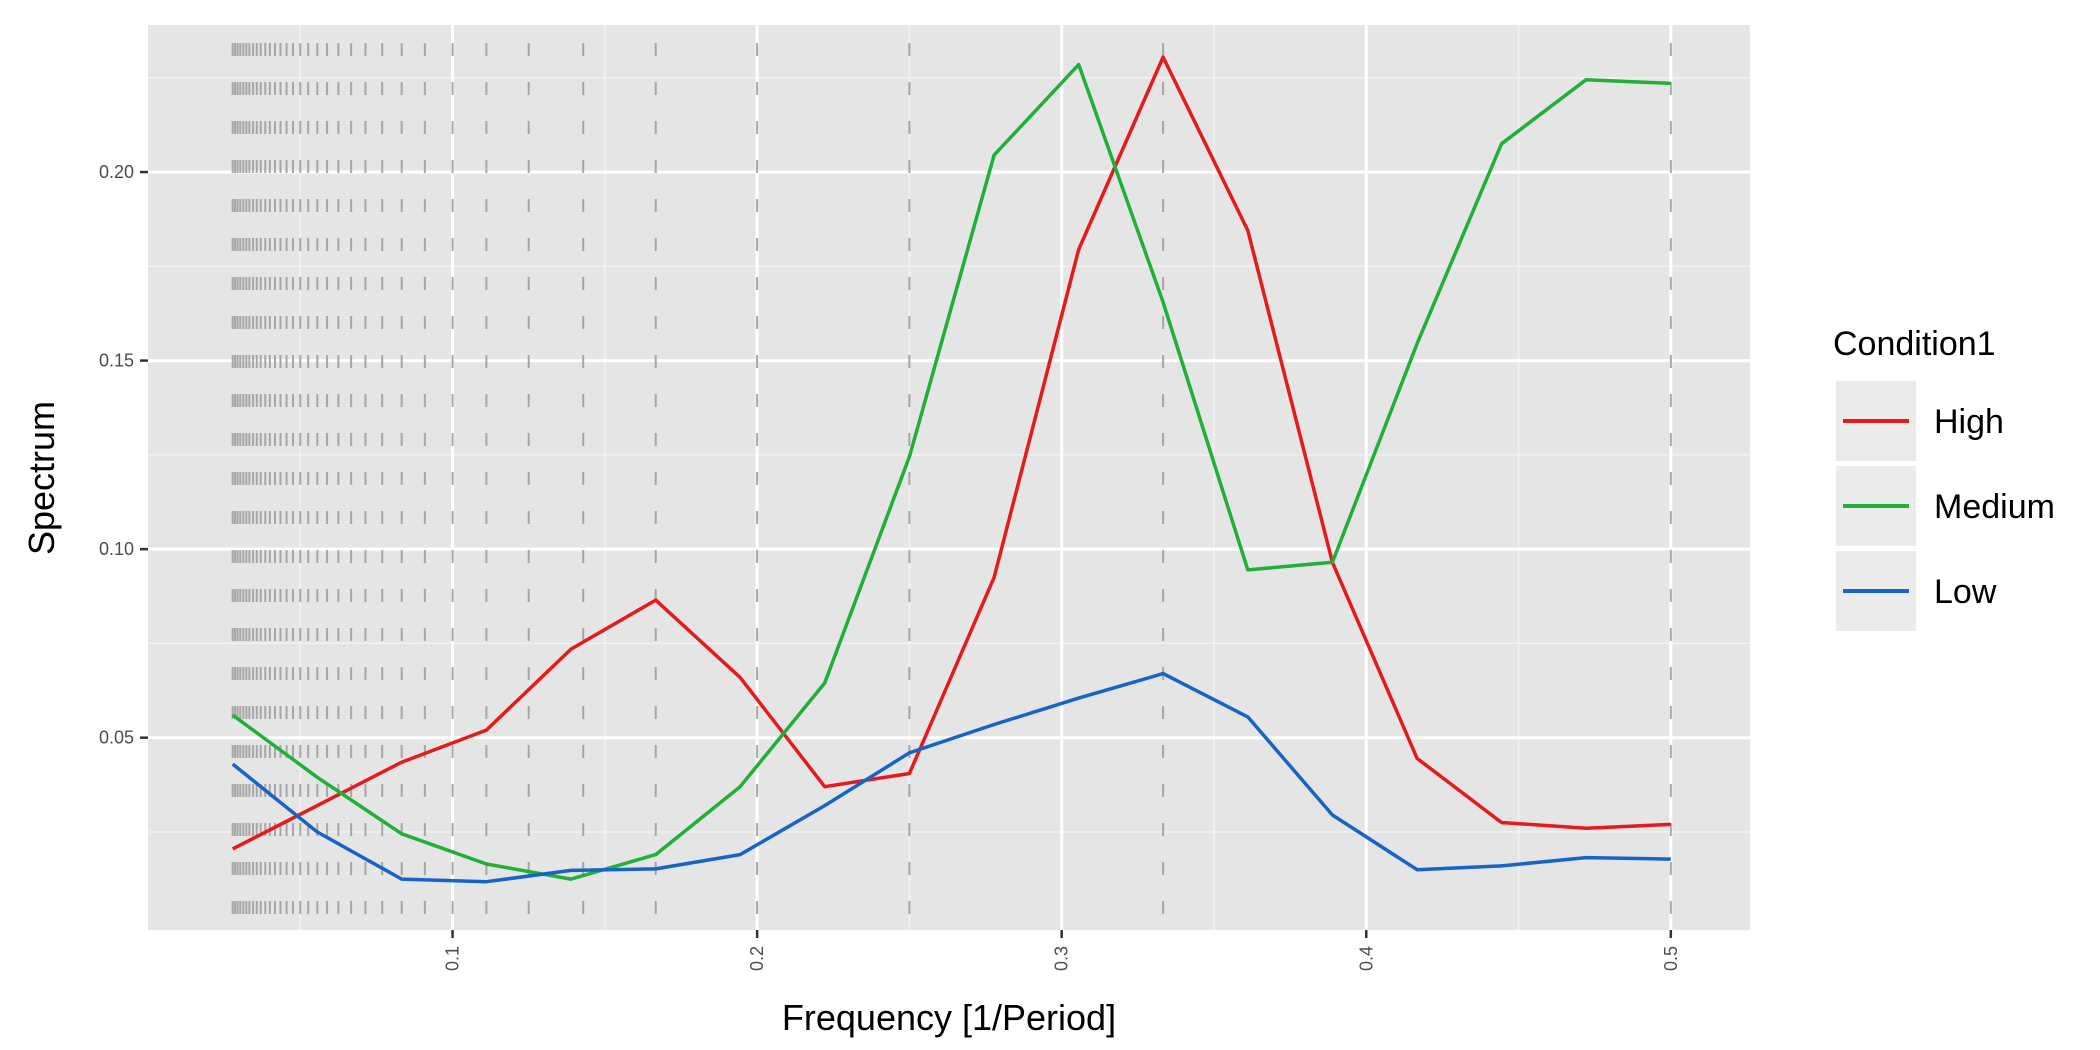  I want to click on y-axis-ticks: 0.05 0.10 0.15 0.20, so click(123, 455).